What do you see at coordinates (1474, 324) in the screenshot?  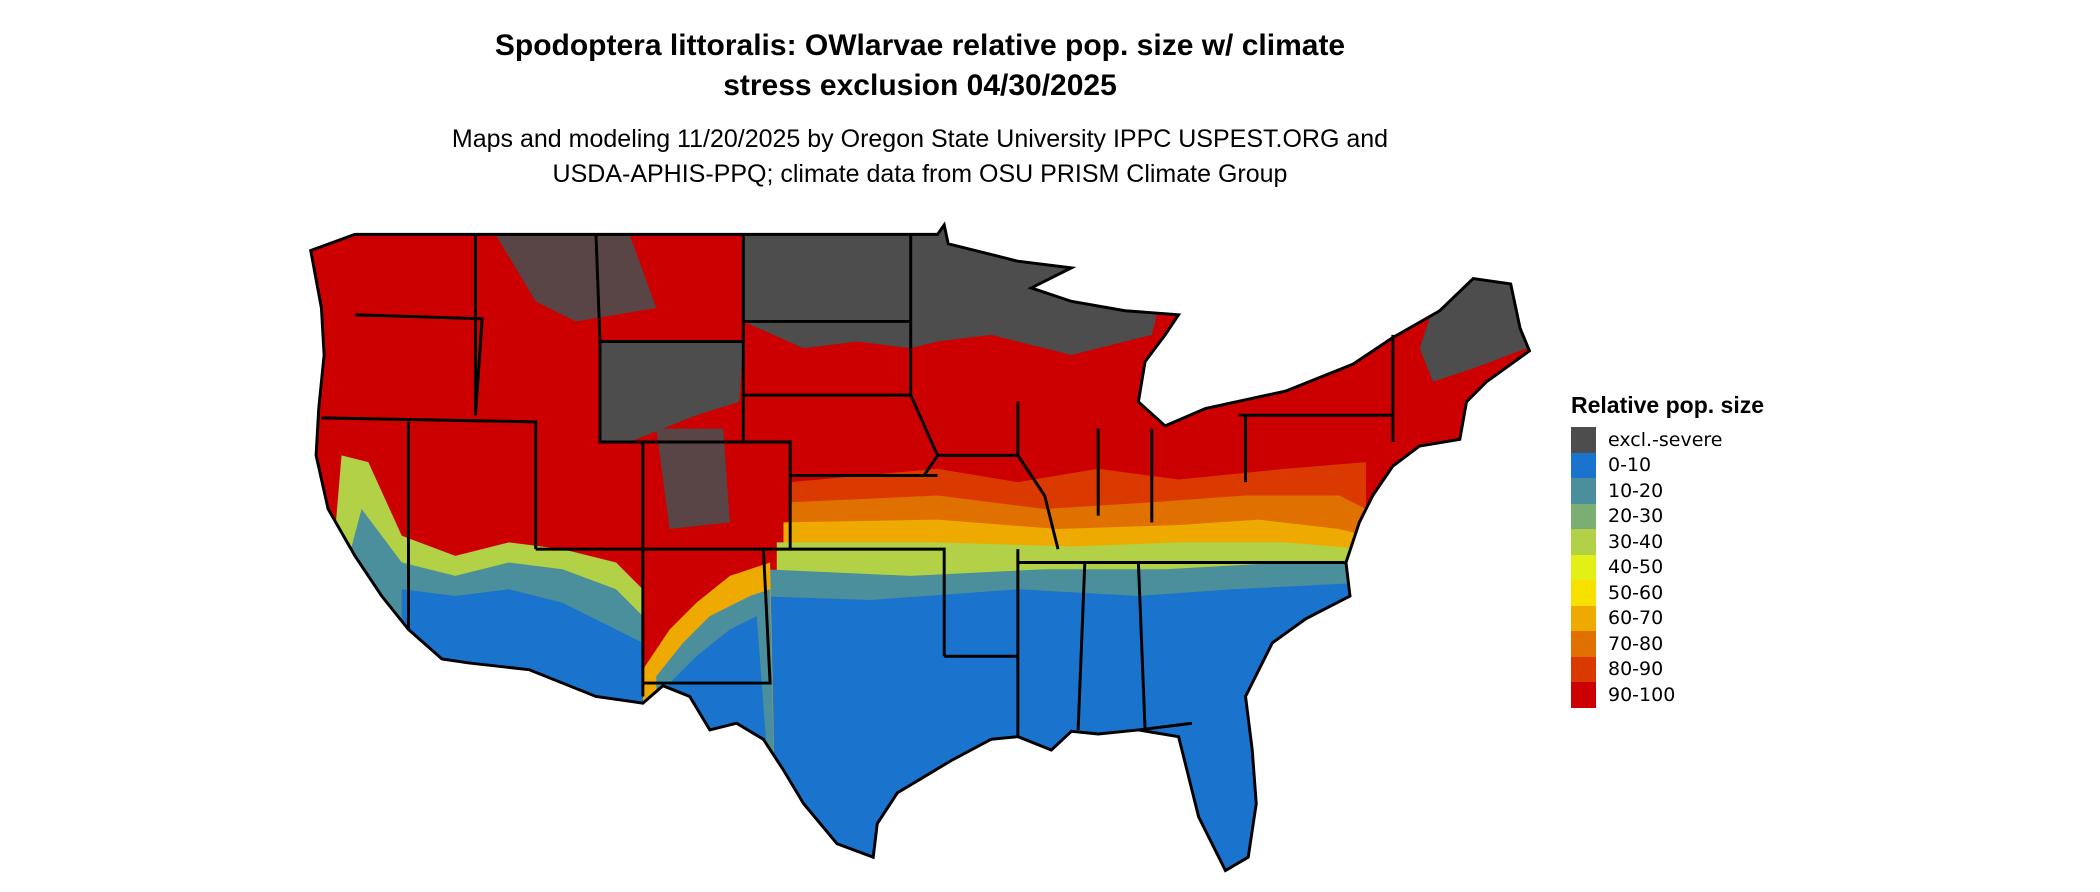 I see `zone-excluded-maine` at bounding box center [1474, 324].